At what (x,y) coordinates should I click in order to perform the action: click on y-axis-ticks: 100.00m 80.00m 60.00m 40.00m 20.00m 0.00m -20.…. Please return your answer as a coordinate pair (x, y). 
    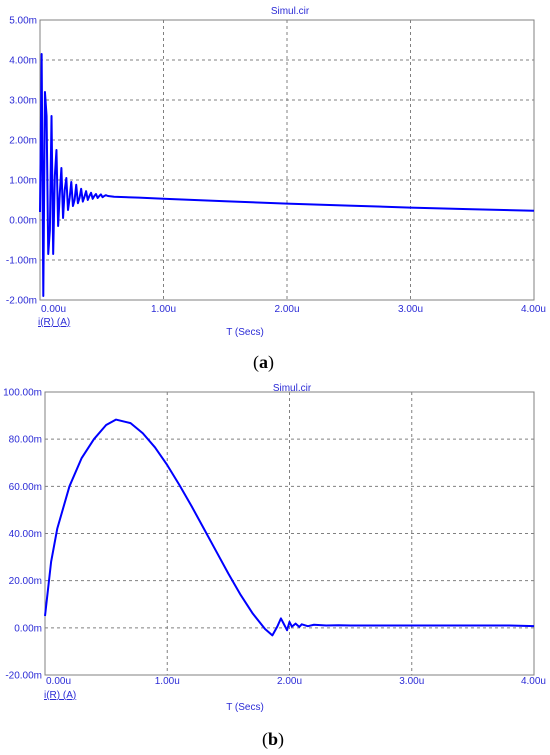
    Looking at the image, I should click on (22, 535).